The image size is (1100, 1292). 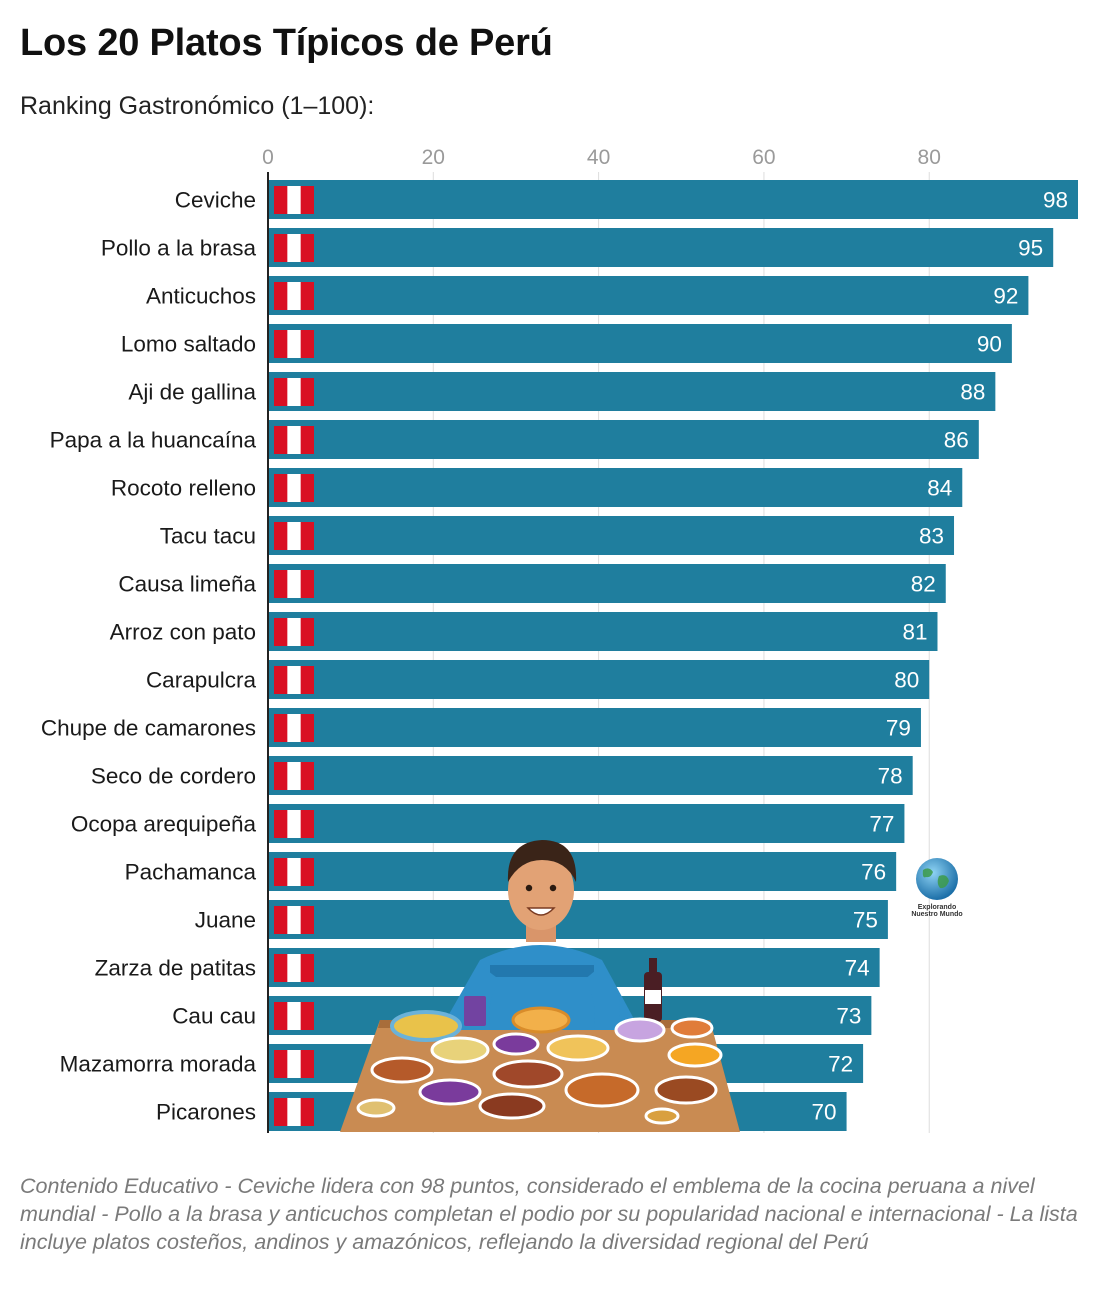 I want to click on value-label: 86, so click(x=956, y=440).